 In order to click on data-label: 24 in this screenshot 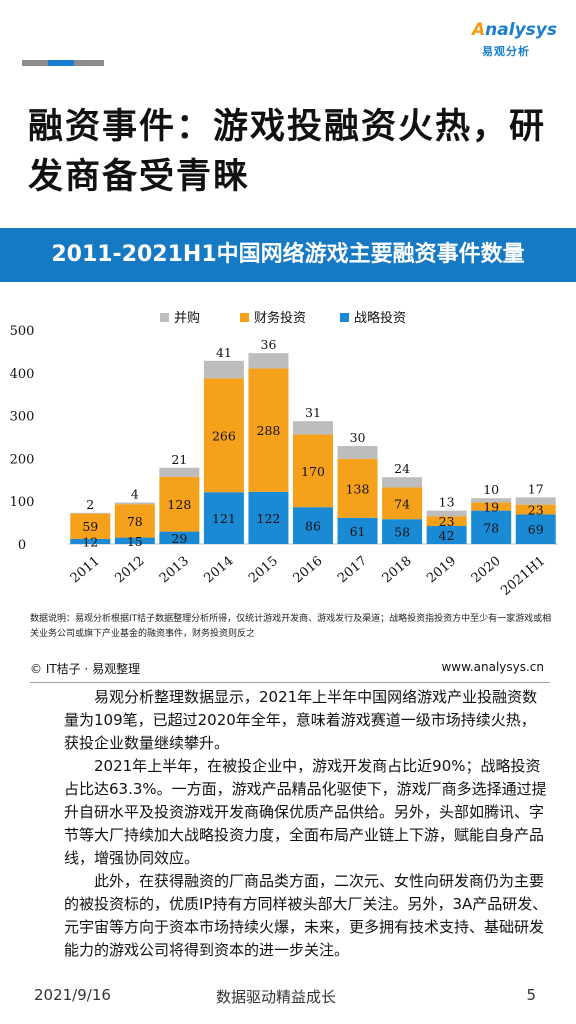, I will do `click(402, 468)`.